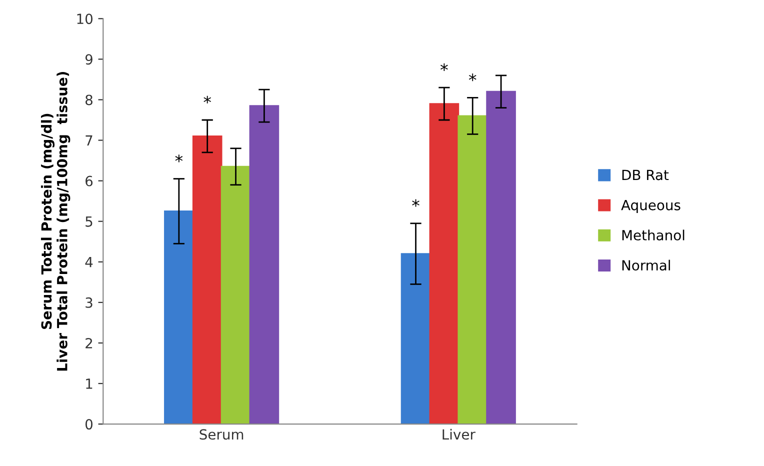  What do you see at coordinates (89, 100) in the screenshot?
I see `y-tick-label: 8` at bounding box center [89, 100].